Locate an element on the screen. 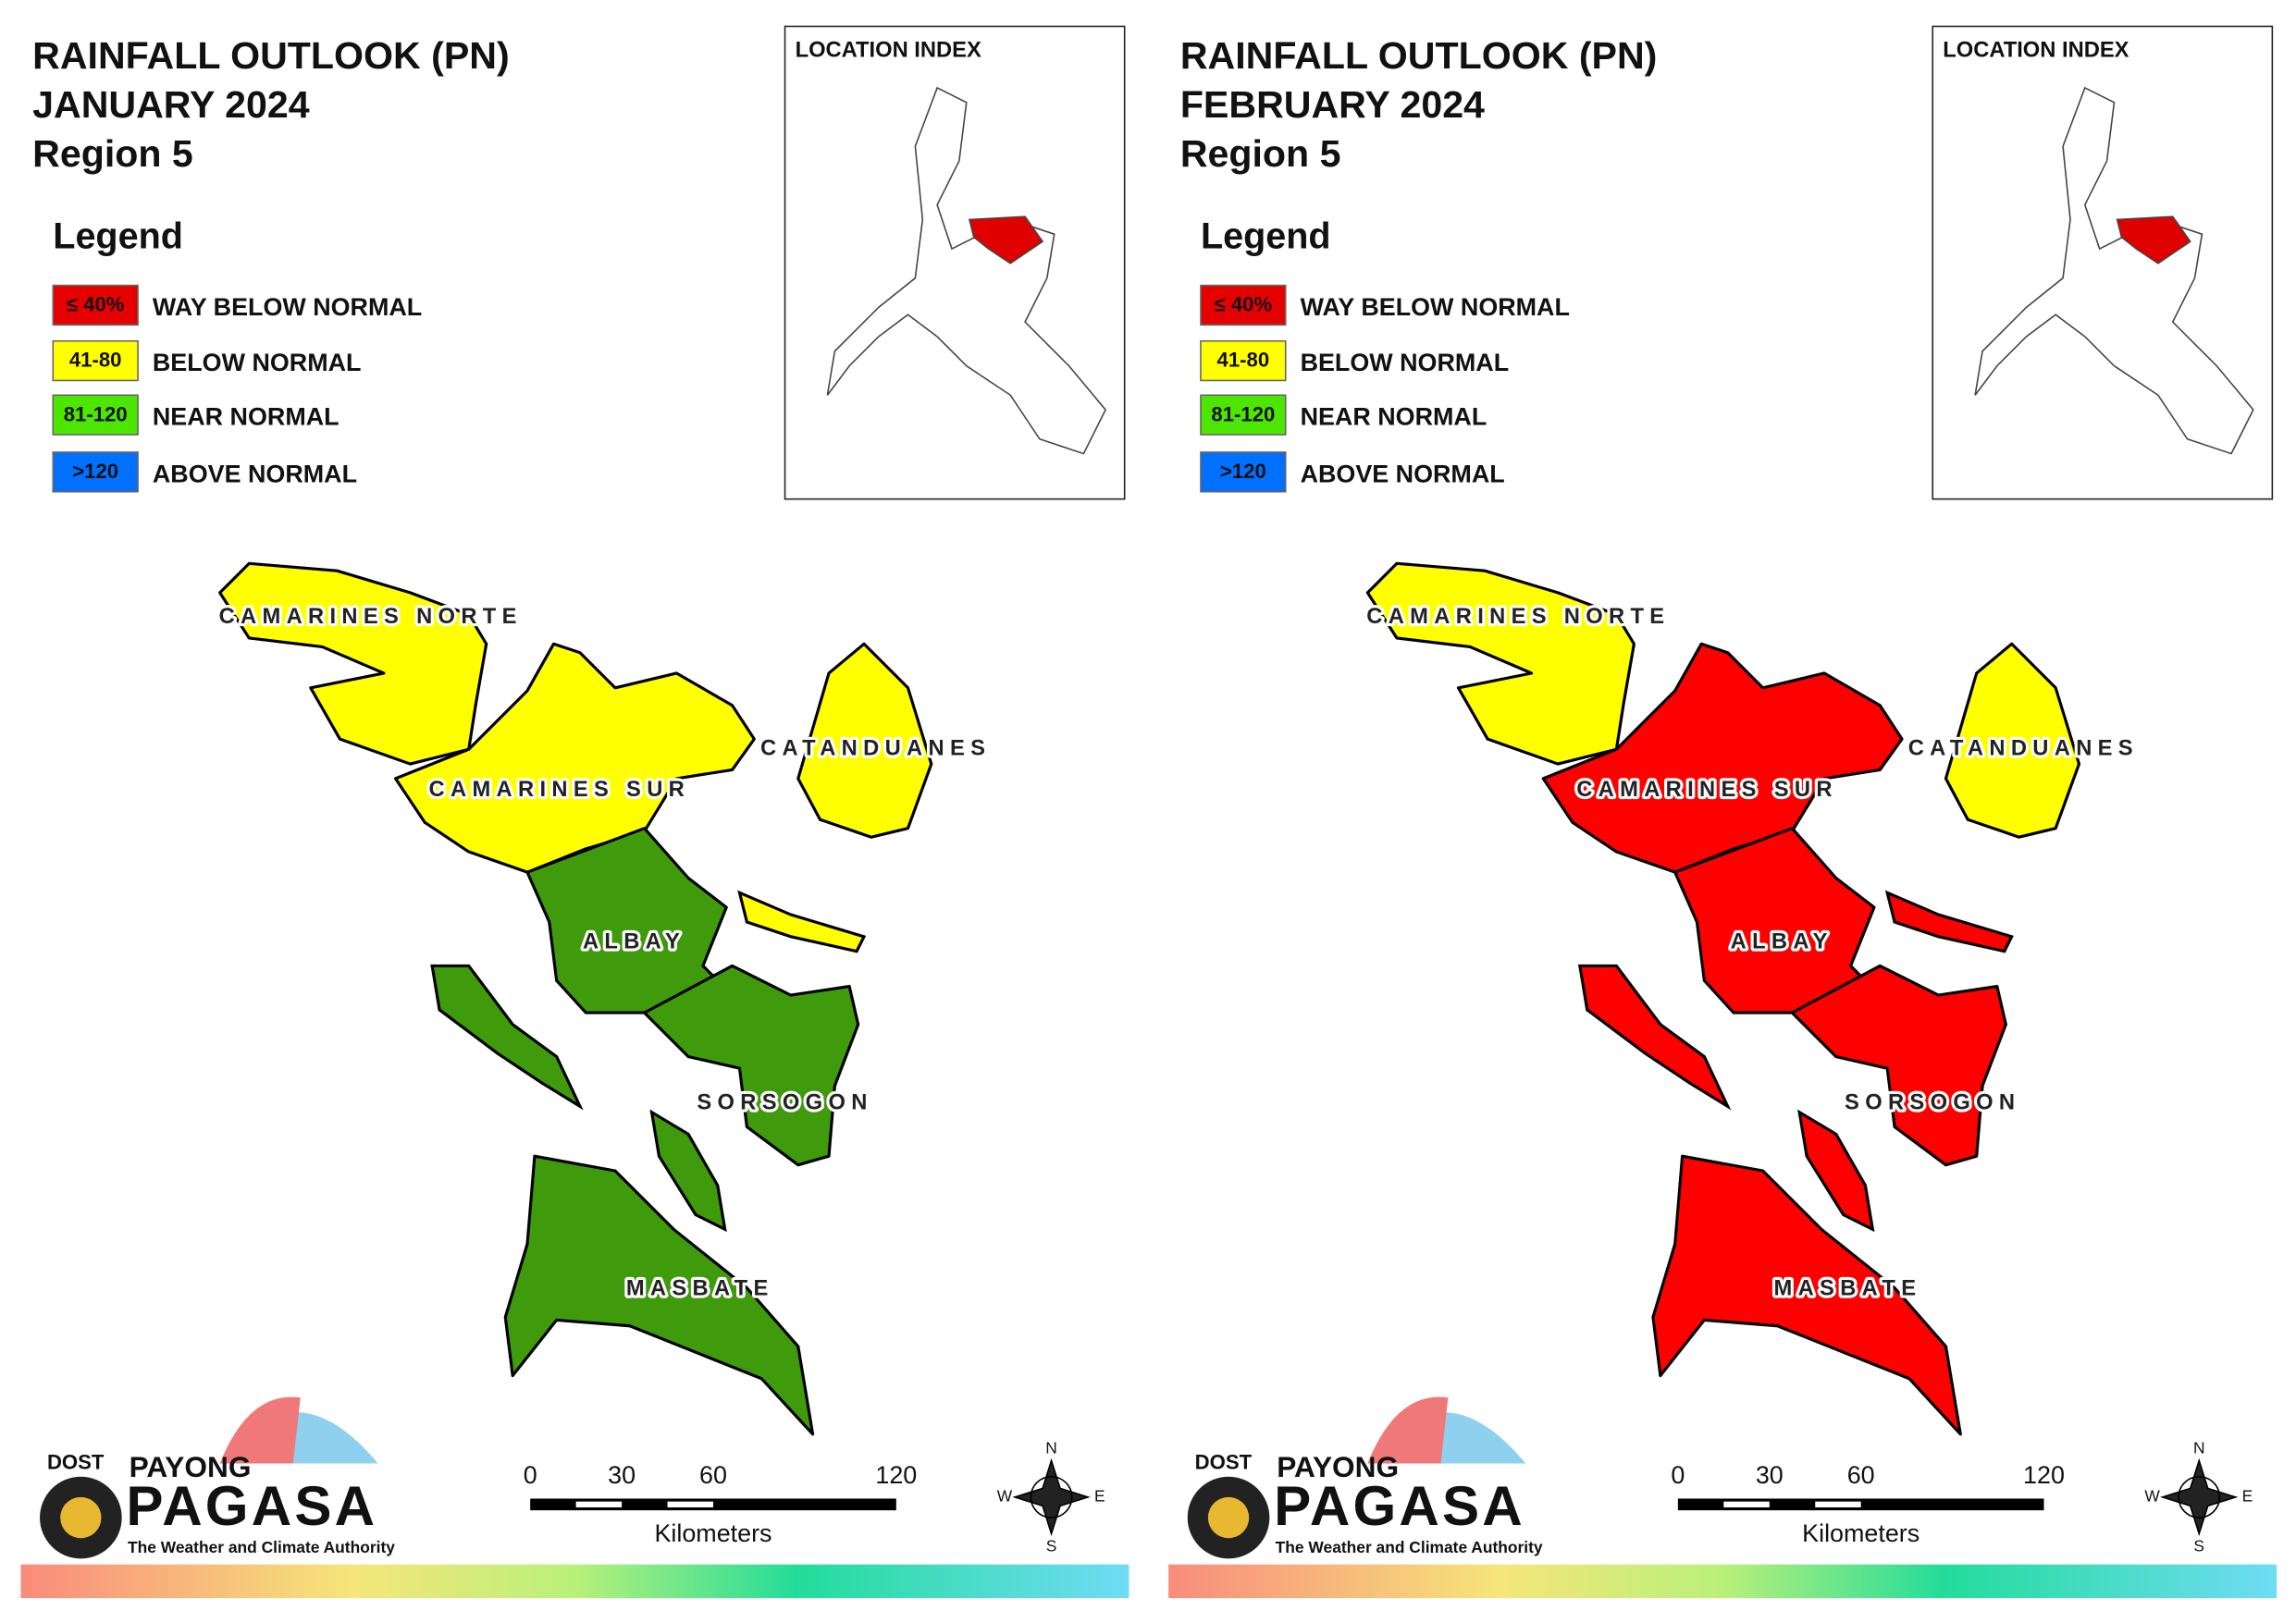 Image resolution: width=2296 pixels, height=1623 pixels. logo-line1: PAYONG is located at coordinates (191, 1466).